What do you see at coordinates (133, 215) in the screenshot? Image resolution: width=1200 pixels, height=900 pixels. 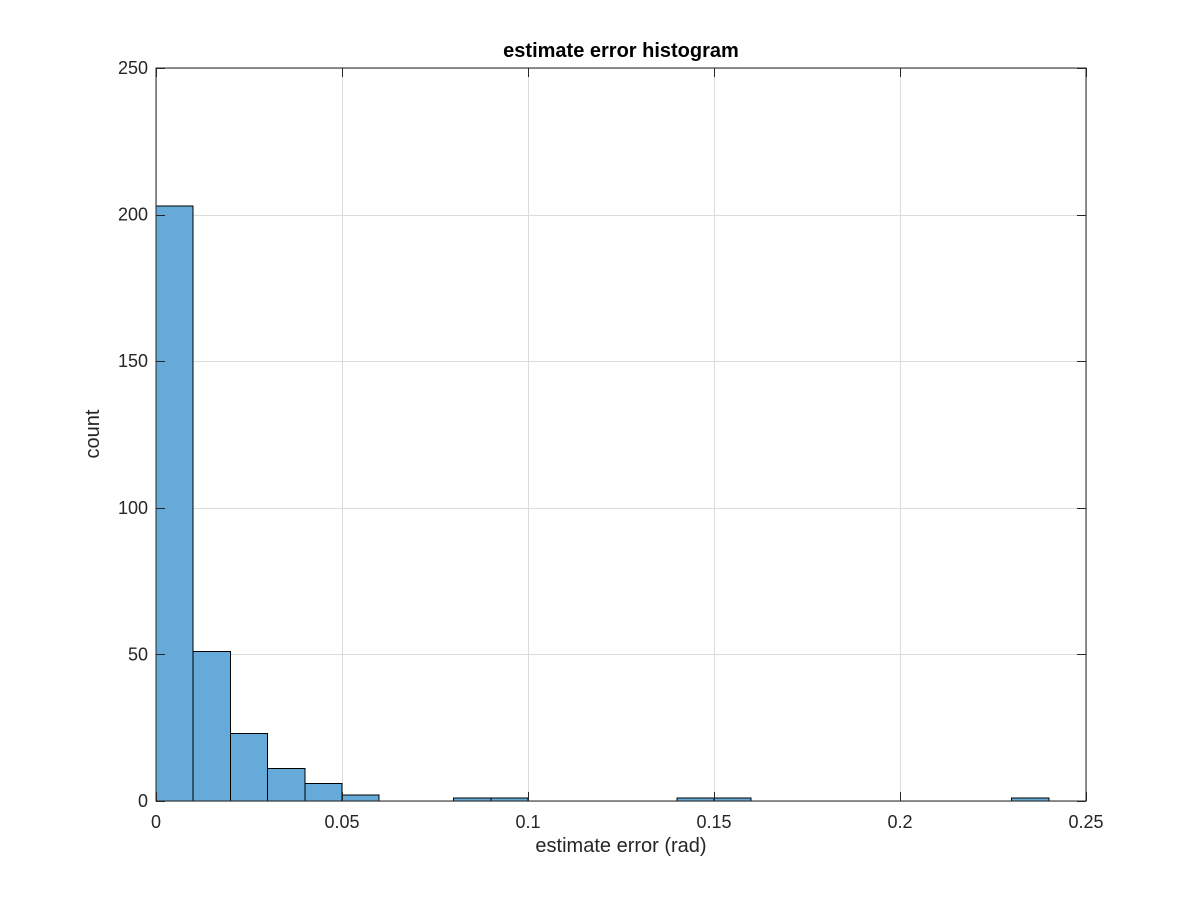 I see `y-tick-label: 200` at bounding box center [133, 215].